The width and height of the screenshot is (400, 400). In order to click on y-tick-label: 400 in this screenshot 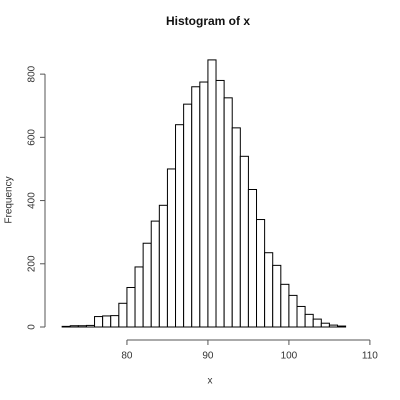, I will do `click(32, 200)`.